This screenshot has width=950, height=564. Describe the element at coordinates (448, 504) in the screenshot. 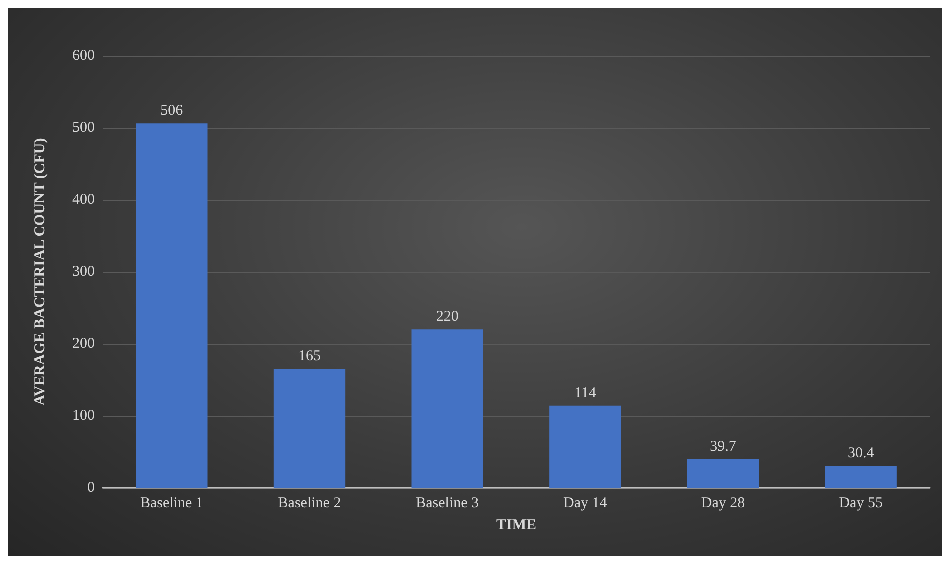

I see `x-tick-label: Baseline 3` at that location.